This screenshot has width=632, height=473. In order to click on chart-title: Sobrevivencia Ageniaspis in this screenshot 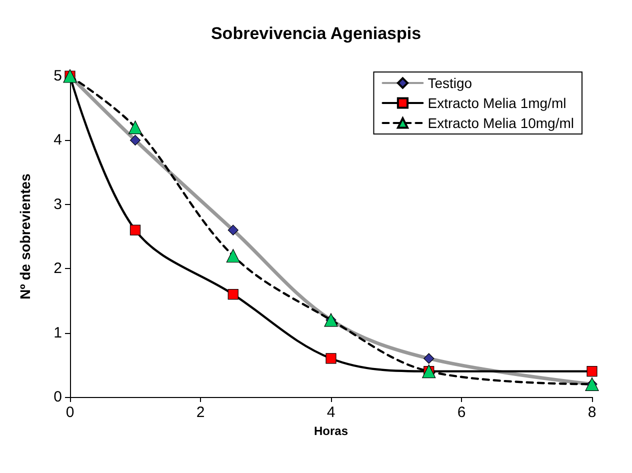, I will do `click(316, 33)`.